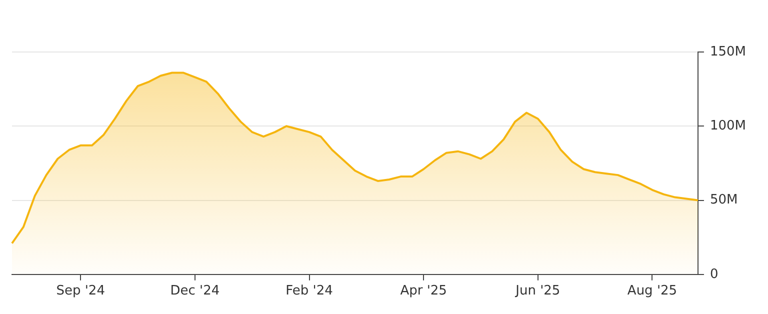 Image resolution: width=768 pixels, height=314 pixels. Describe the element at coordinates (714, 274) in the screenshot. I see `y-tick-label: 0` at that location.